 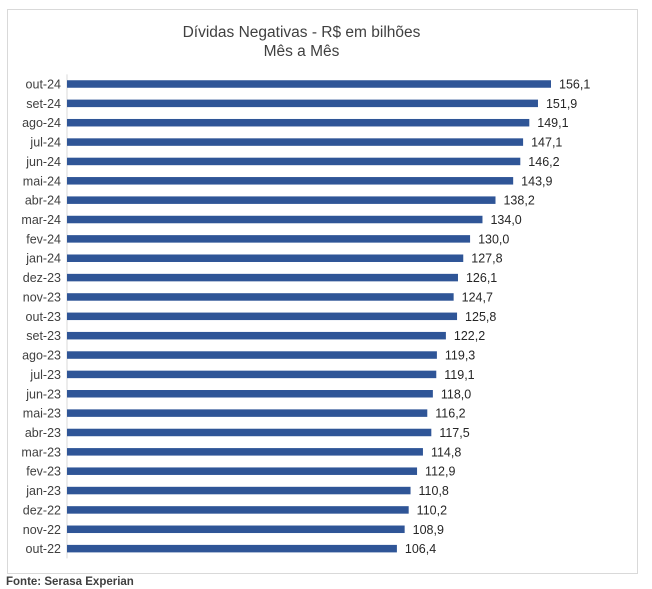 What do you see at coordinates (428, 530) in the screenshot?
I see `data-label: 108,9` at bounding box center [428, 530].